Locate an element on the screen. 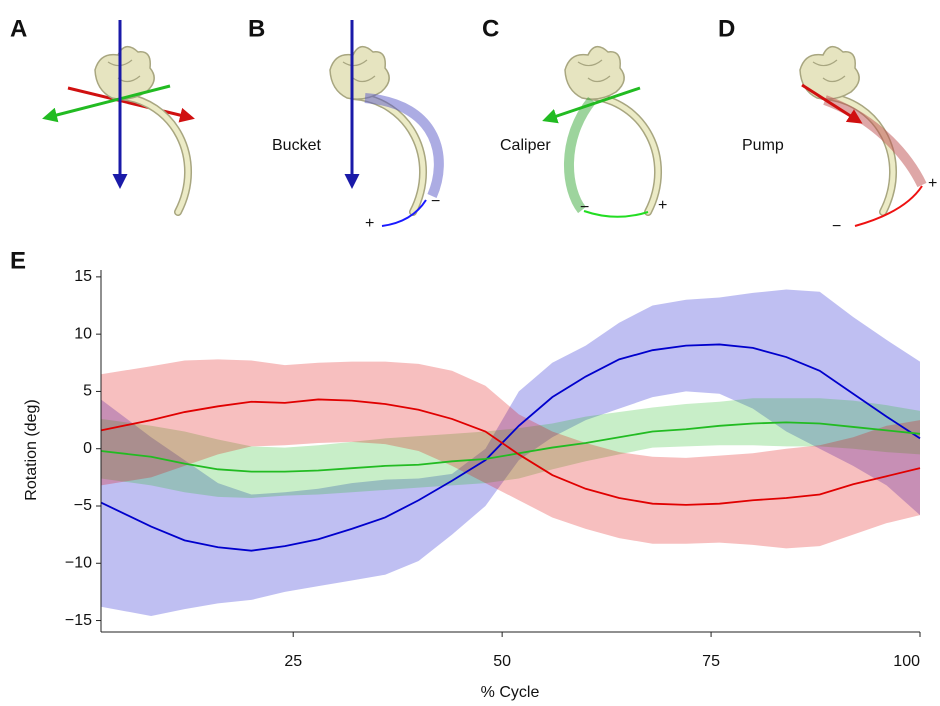  panel-label: A is located at coordinates (18, 28).